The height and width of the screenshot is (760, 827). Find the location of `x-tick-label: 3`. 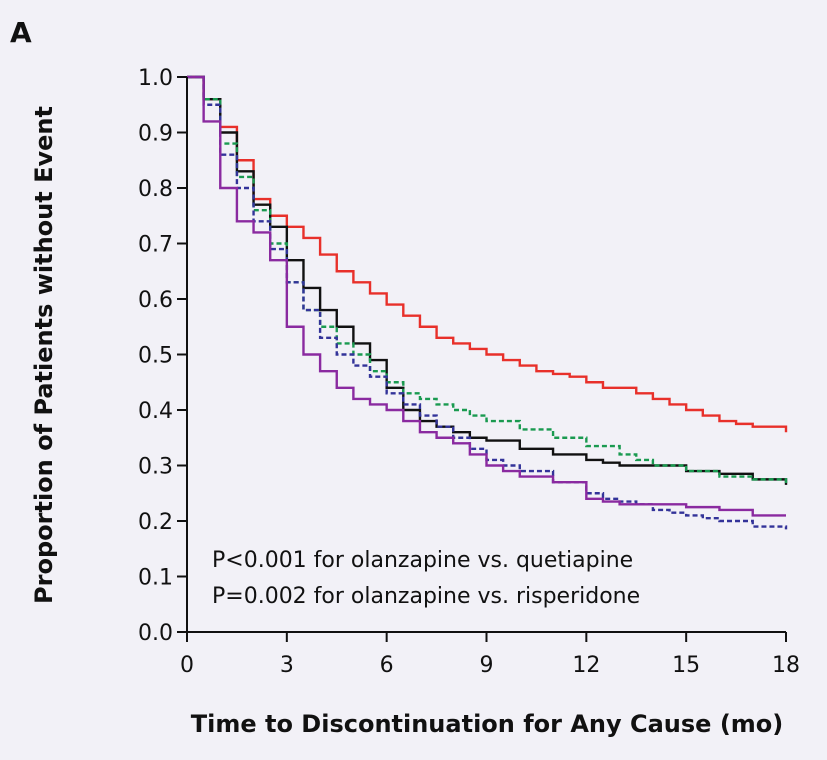

x-tick-label: 3 is located at coordinates (287, 665).